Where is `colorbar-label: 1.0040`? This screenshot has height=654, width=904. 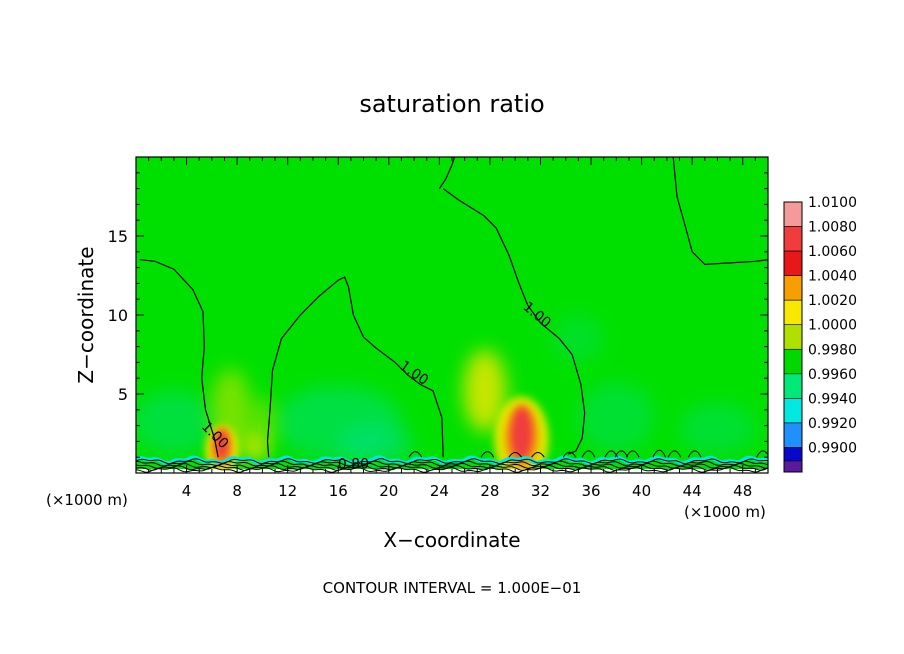 colorbar-label: 1.0040 is located at coordinates (832, 277).